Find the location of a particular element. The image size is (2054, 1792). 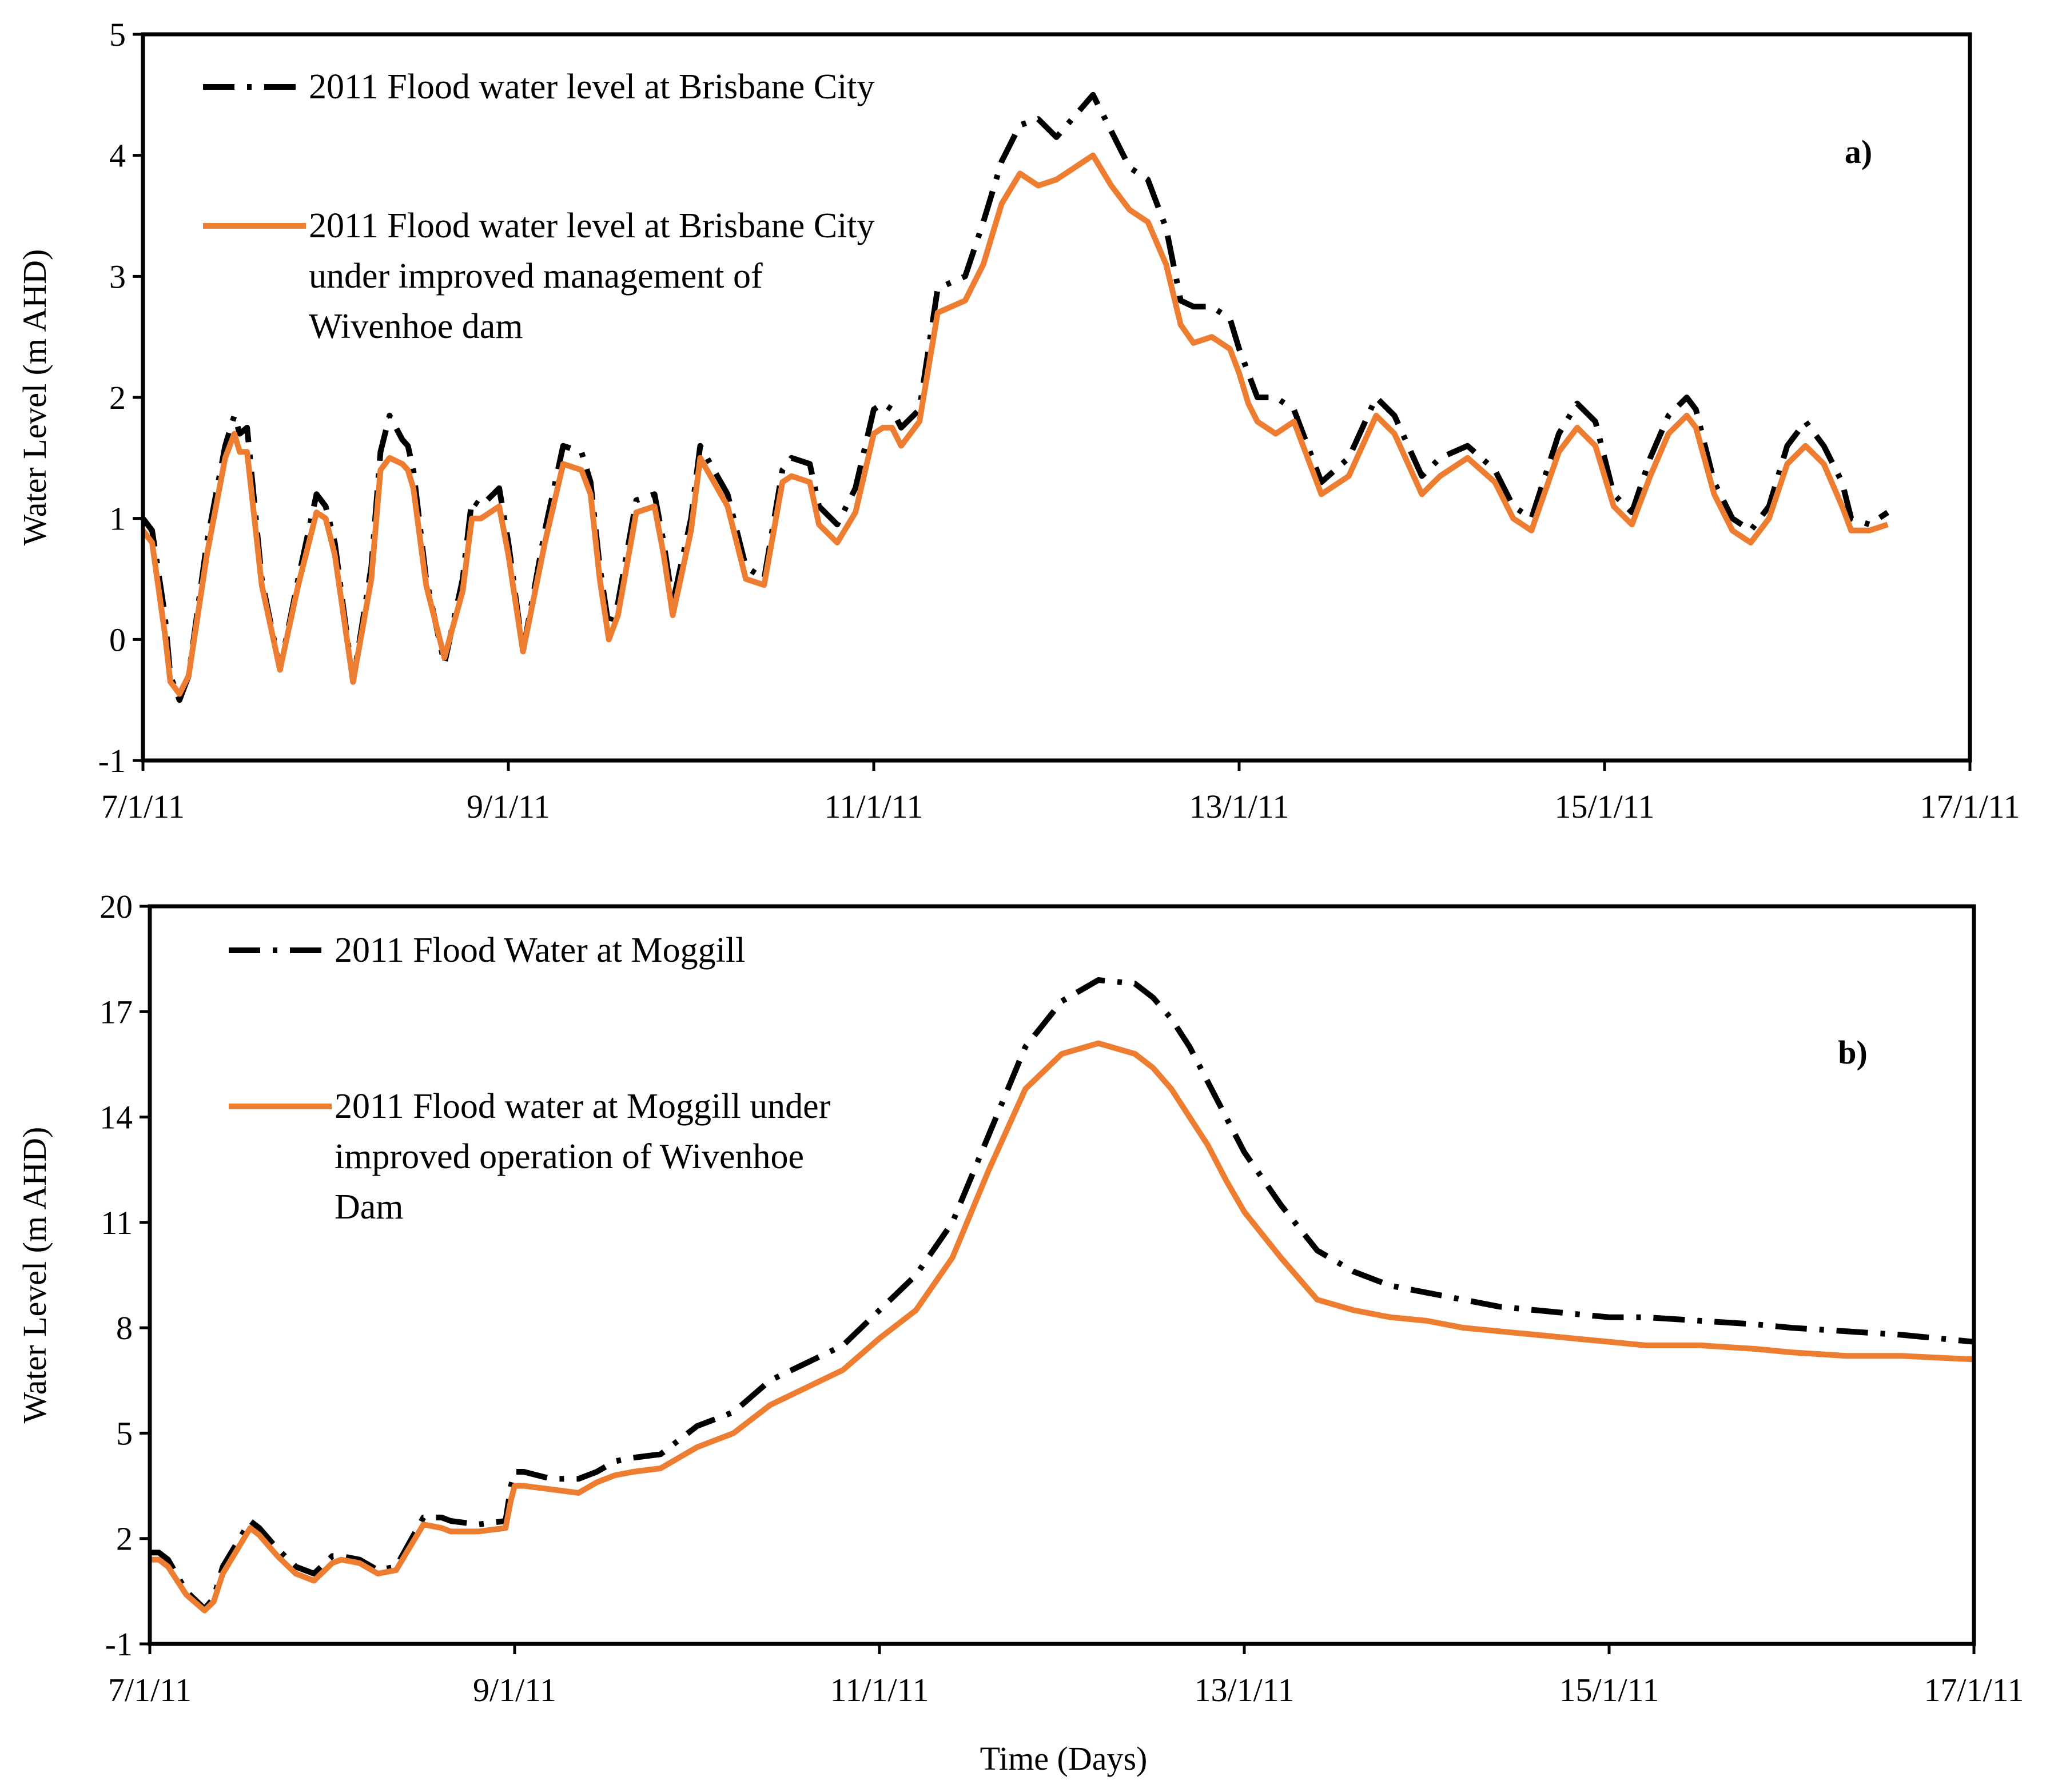

panel-b-y-tick-label: 20 is located at coordinates (116, 906).